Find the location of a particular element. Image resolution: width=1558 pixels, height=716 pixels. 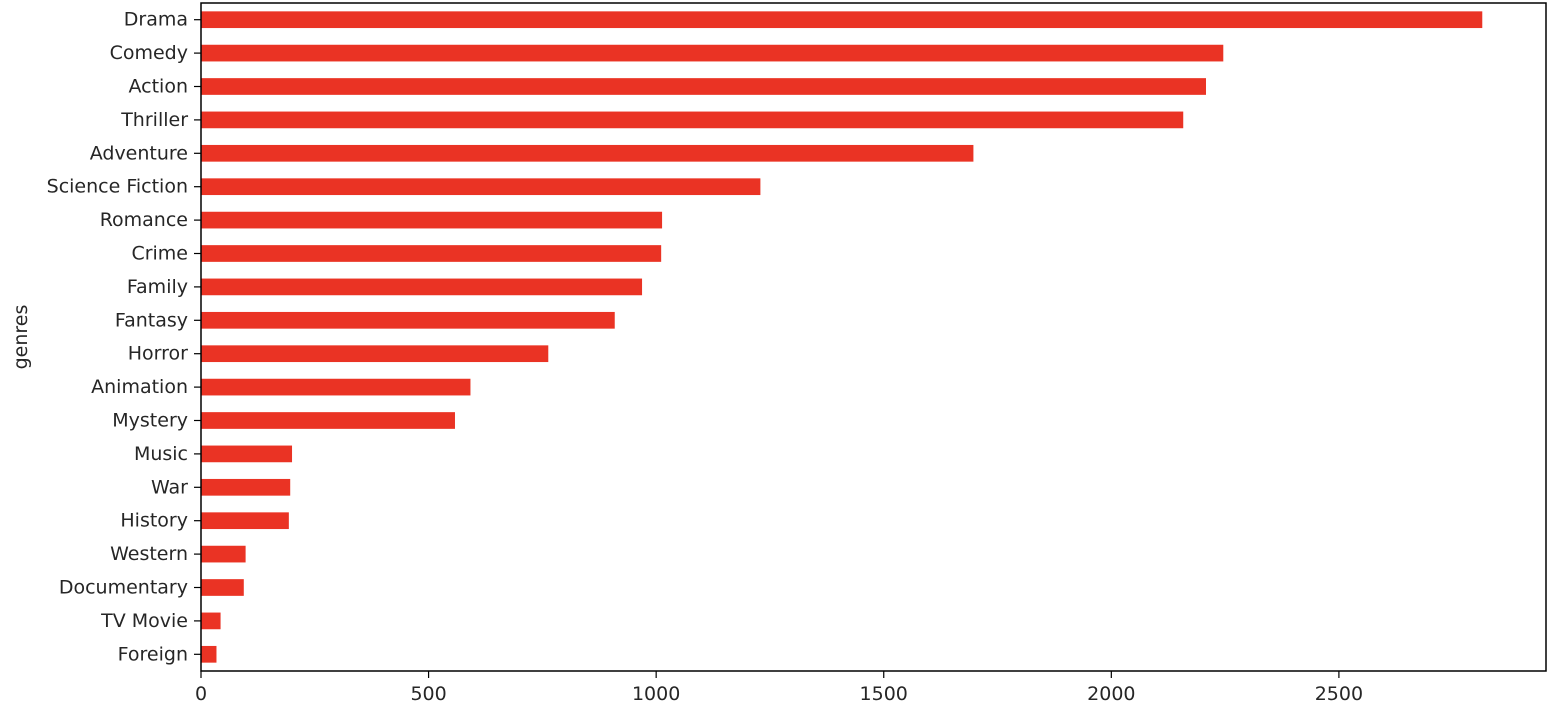

x-tick-label: 1500 is located at coordinates (884, 694).